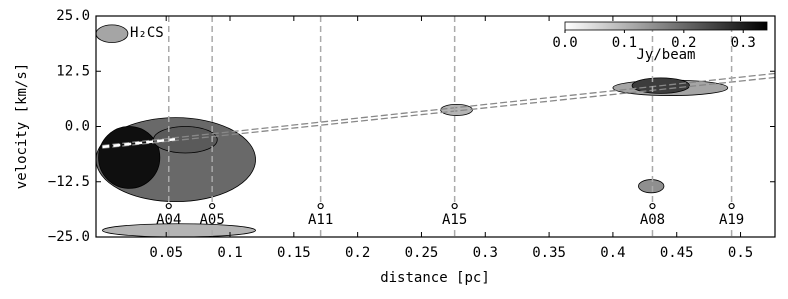 This screenshot has height=299, width=788. I want to click on colorbar-tick-label: 0.1, so click(624, 43).